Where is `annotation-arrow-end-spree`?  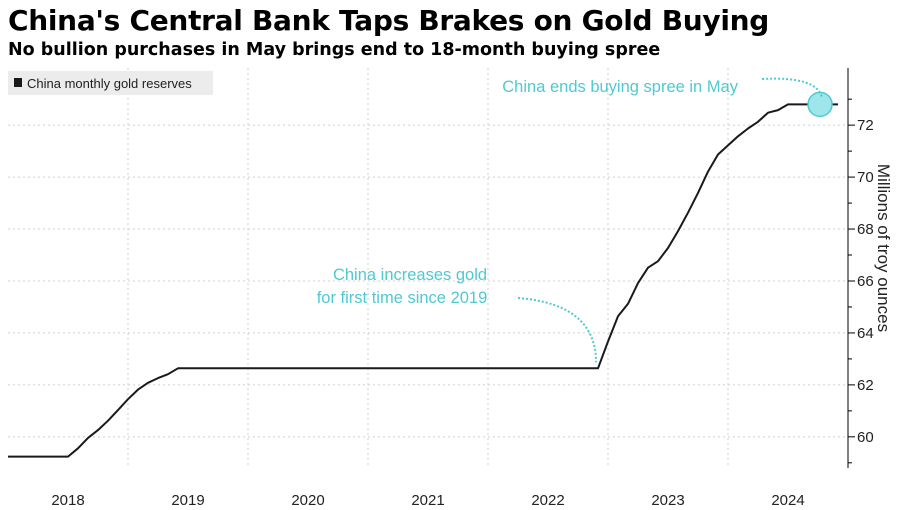
annotation-arrow-end-spree is located at coordinates (792, 88).